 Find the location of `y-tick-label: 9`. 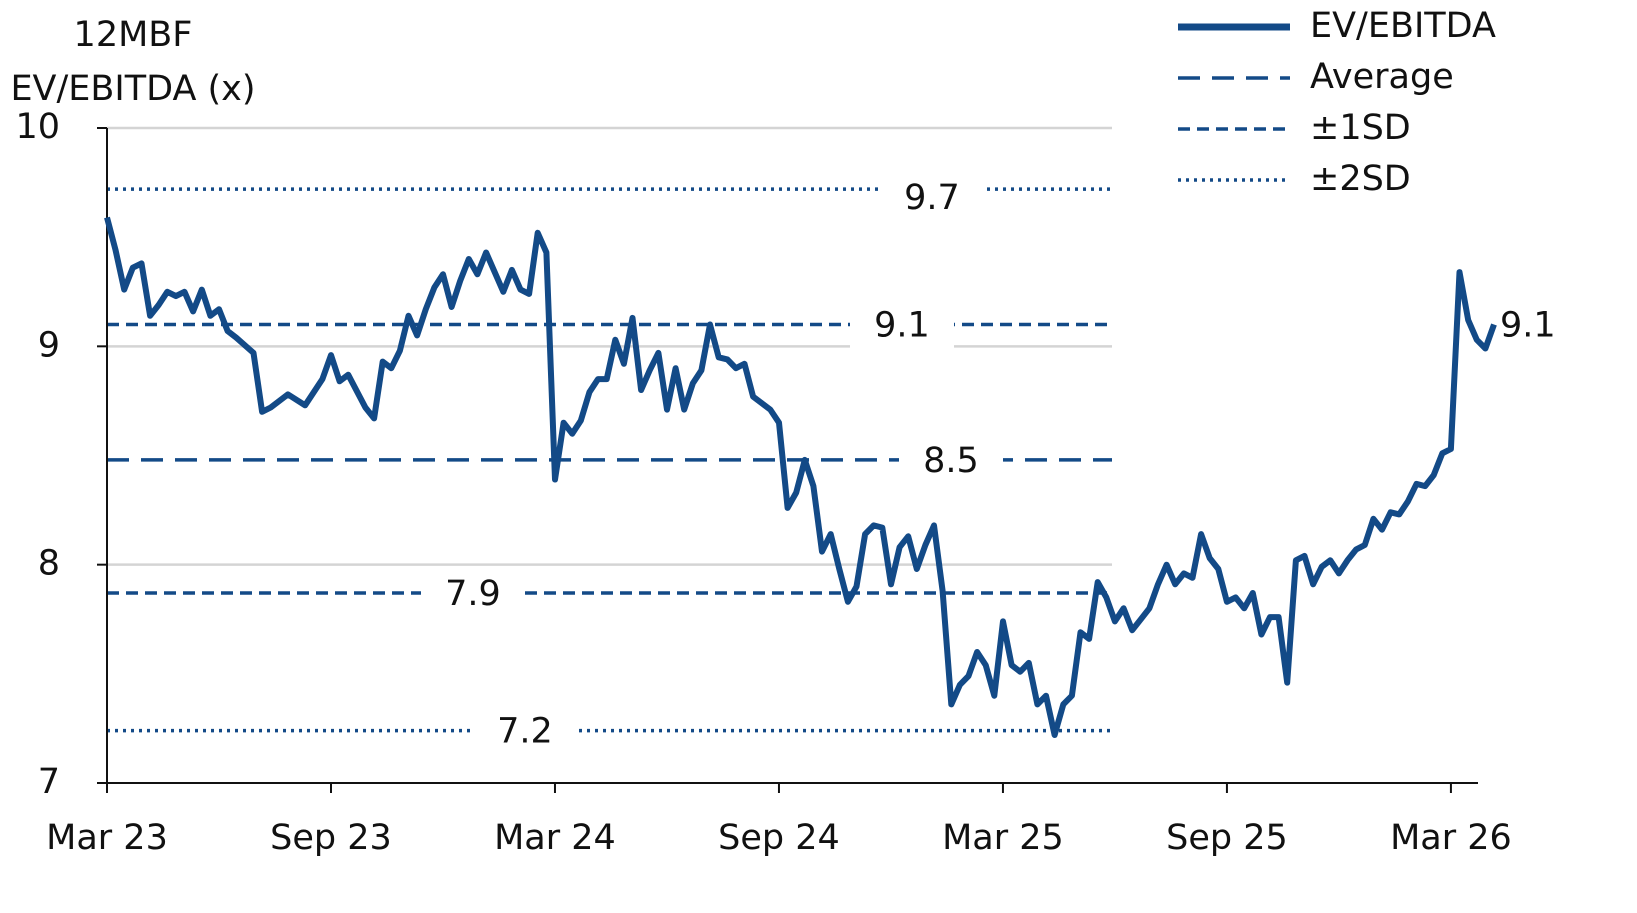

y-tick-label: 9 is located at coordinates (49, 345).